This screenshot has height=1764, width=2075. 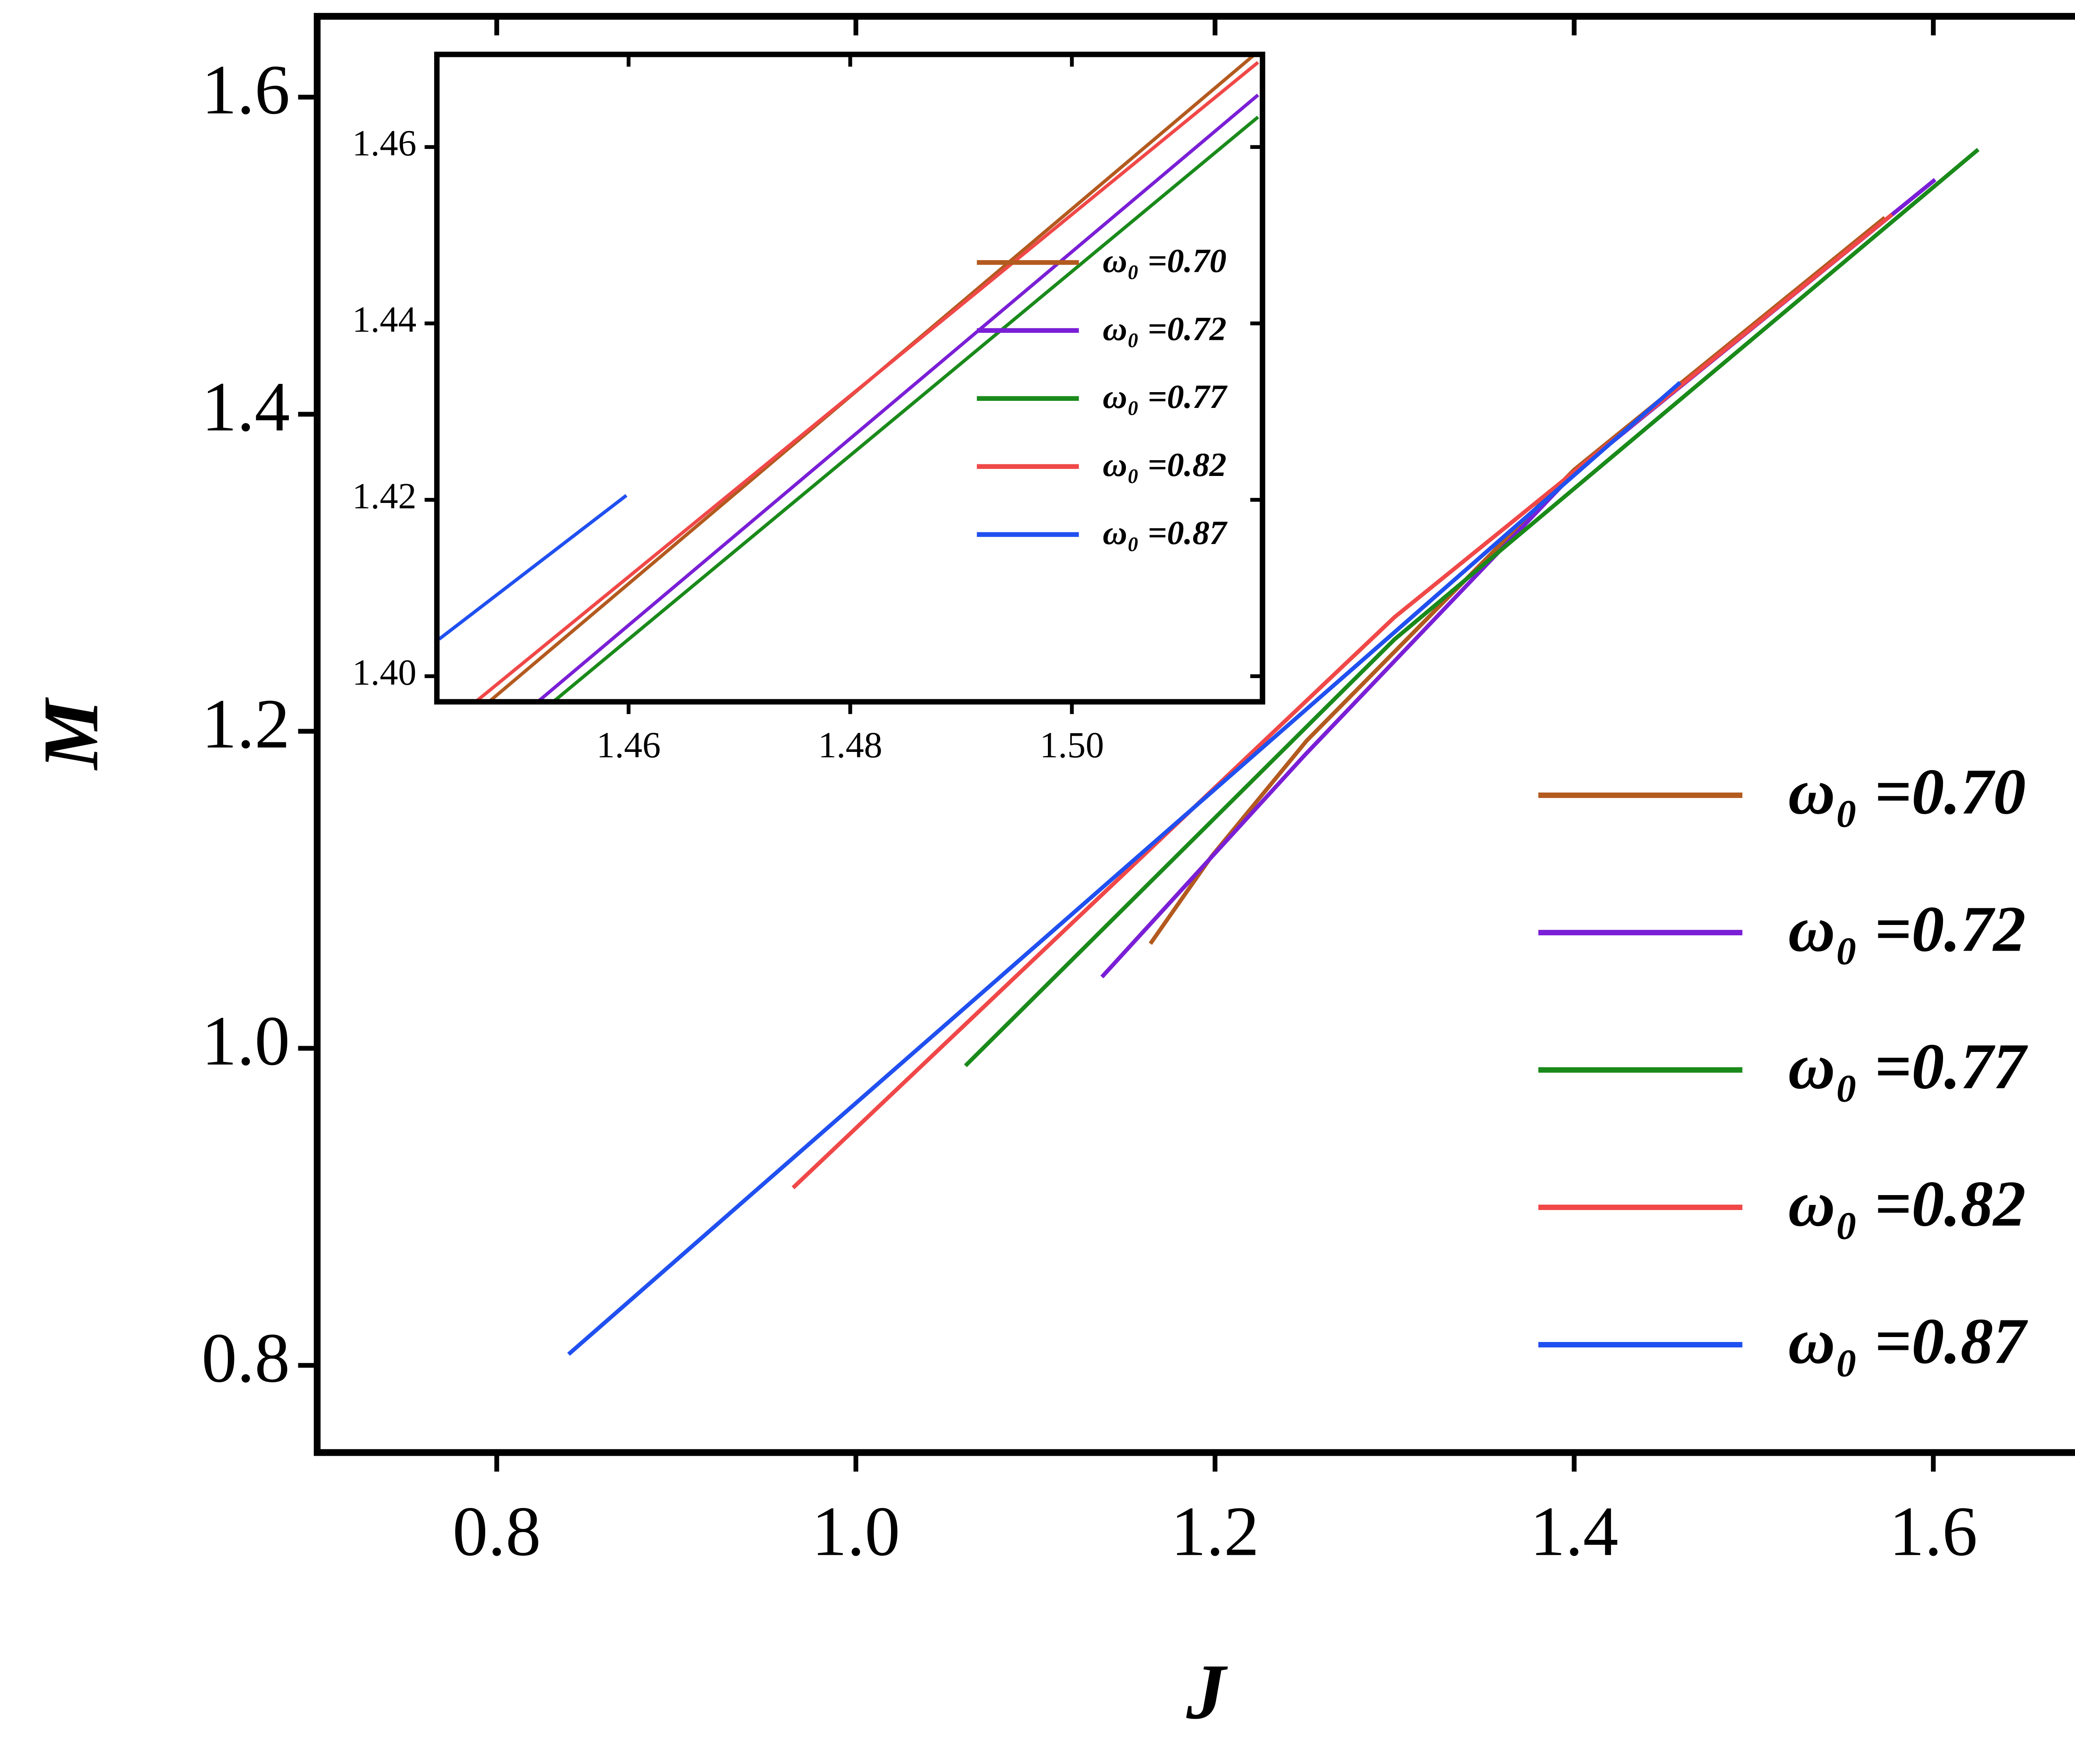 I want to click on y-axis-label: M, so click(x=71, y=734).